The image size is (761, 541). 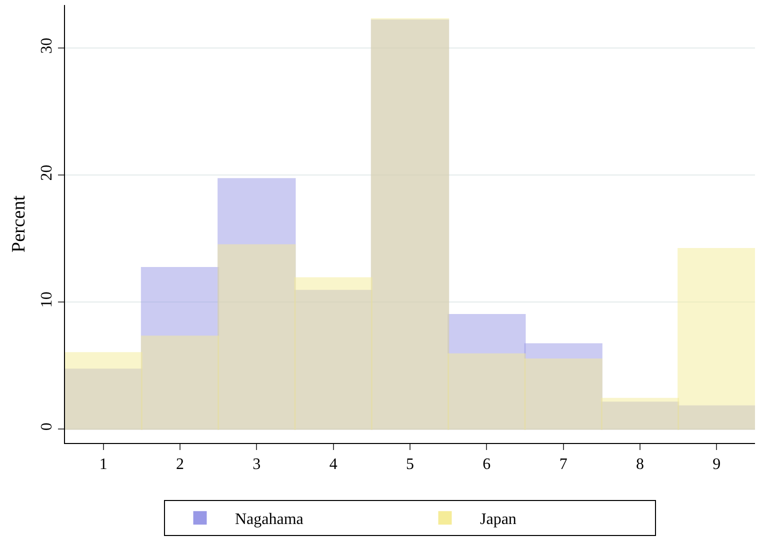 What do you see at coordinates (498, 519) in the screenshot?
I see `legend-label: Japan` at bounding box center [498, 519].